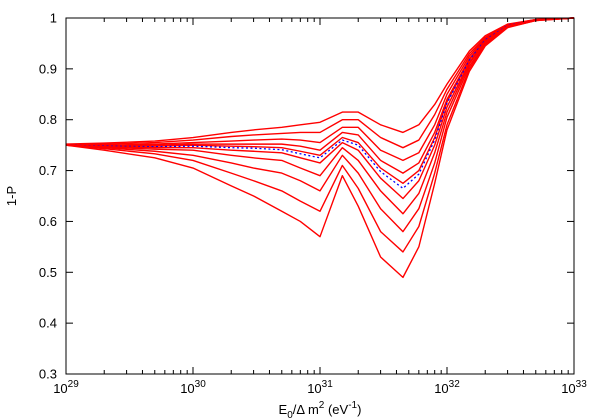  What do you see at coordinates (48, 170) in the screenshot?
I see `y-tick-label: 0.7` at bounding box center [48, 170].